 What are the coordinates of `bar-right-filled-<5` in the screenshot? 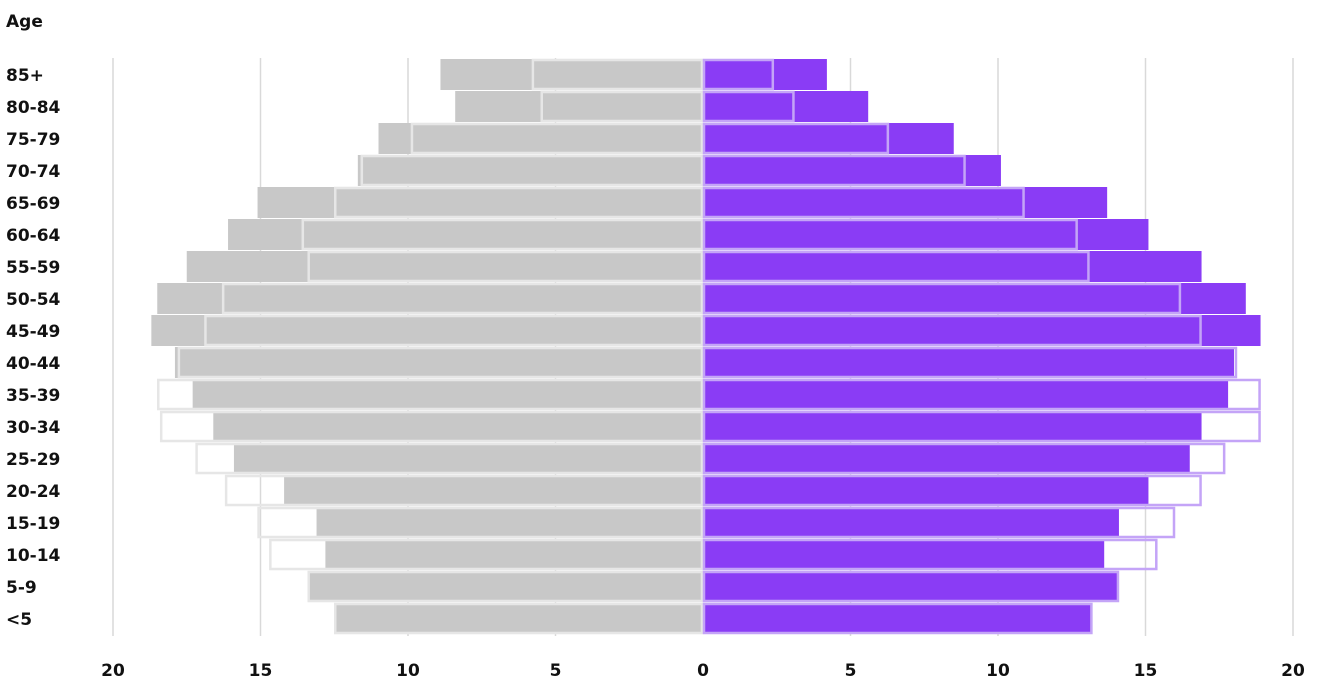 It's located at (898, 618).